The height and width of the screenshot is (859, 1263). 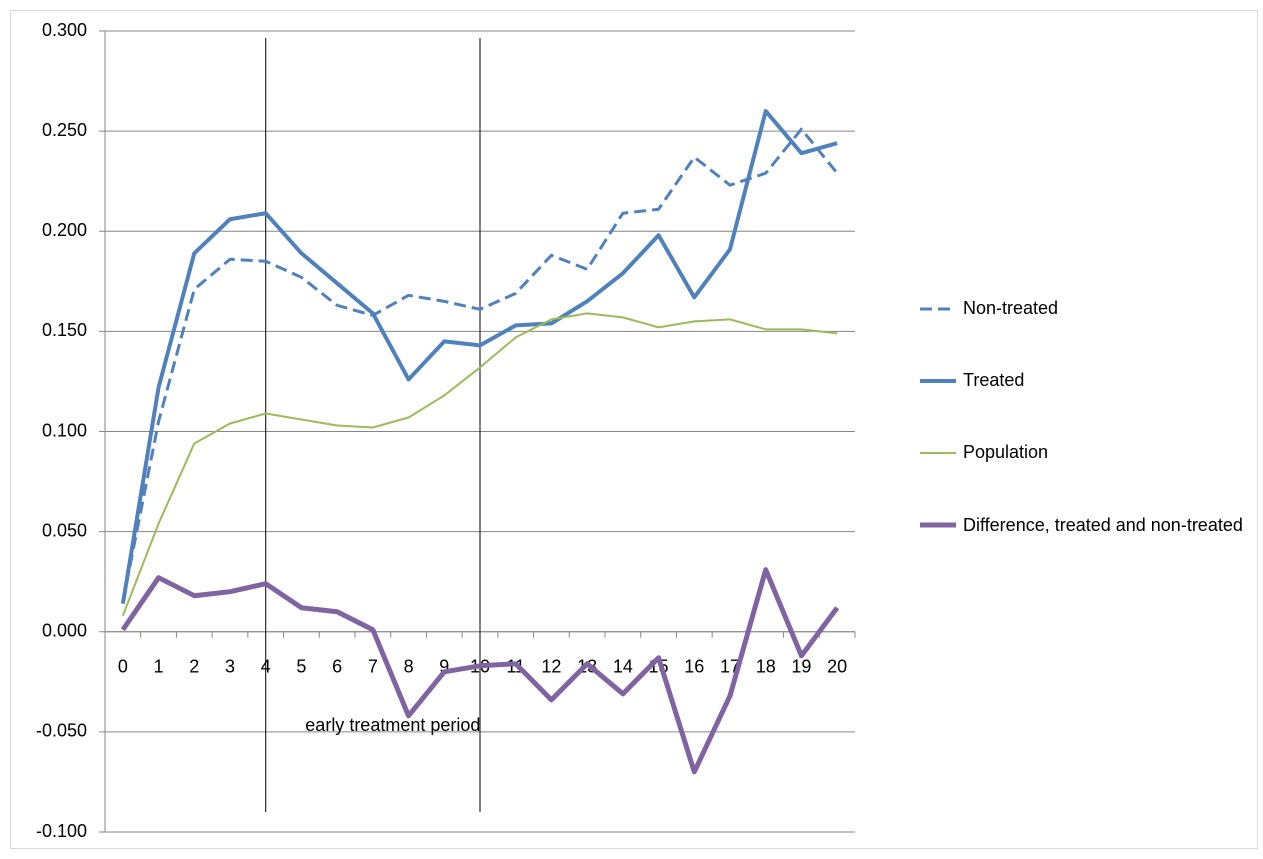 What do you see at coordinates (123, 667) in the screenshot?
I see `x-tick-label: 0` at bounding box center [123, 667].